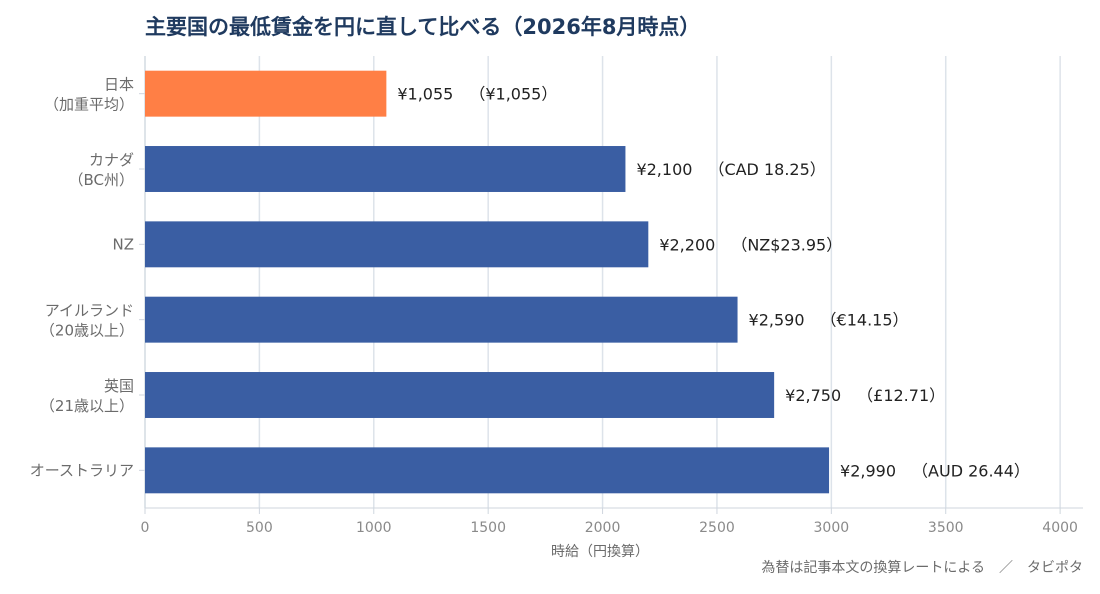  Describe the element at coordinates (717, 528) in the screenshot. I see `x-tick-label: 2500` at that location.